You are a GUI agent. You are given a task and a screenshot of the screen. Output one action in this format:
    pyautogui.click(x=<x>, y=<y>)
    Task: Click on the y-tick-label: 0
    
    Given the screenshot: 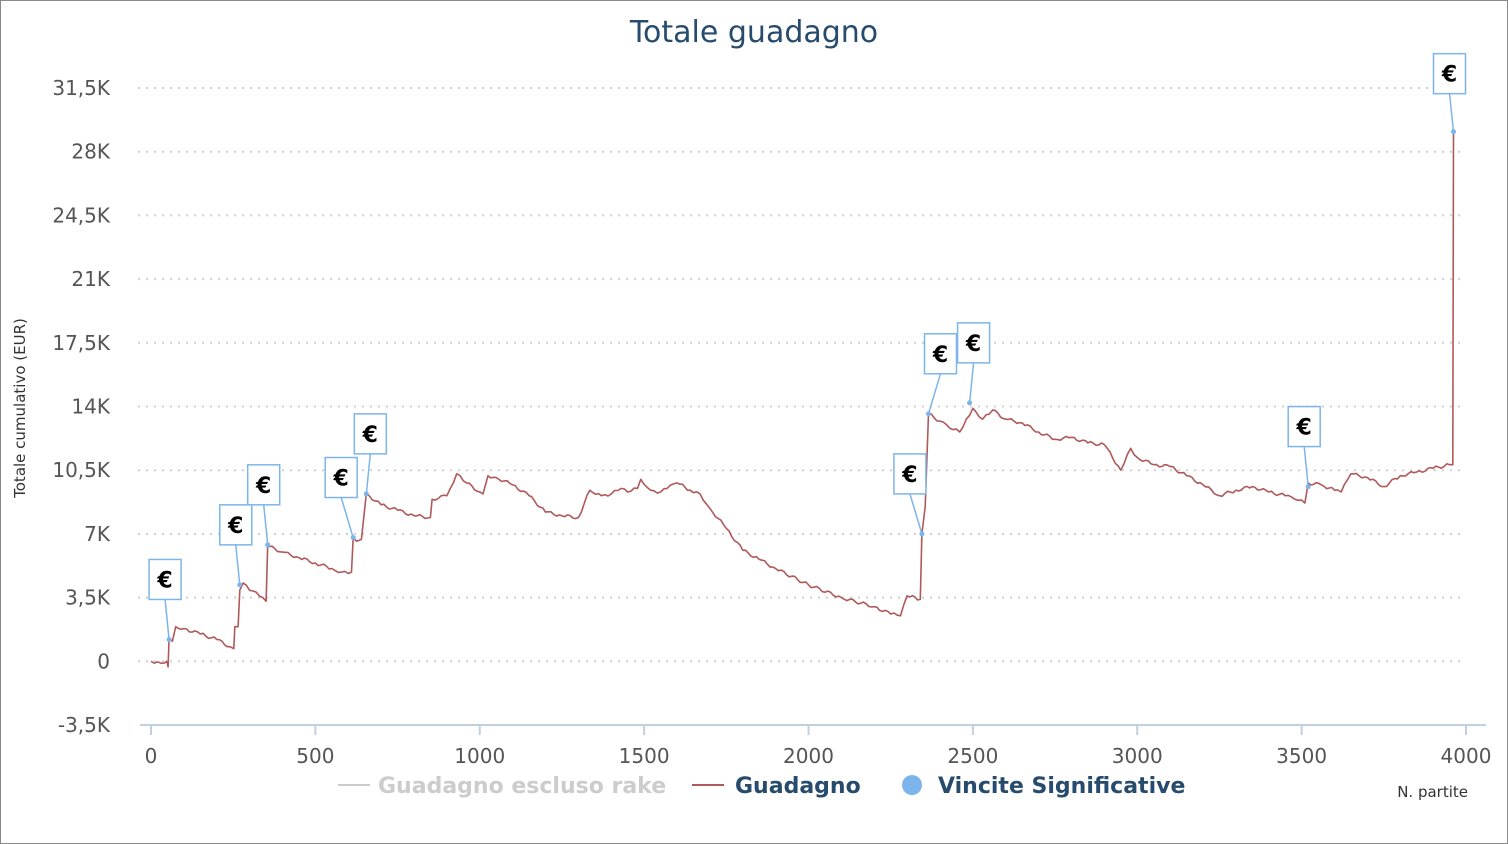 What is the action you would take?
    pyautogui.click(x=103, y=661)
    